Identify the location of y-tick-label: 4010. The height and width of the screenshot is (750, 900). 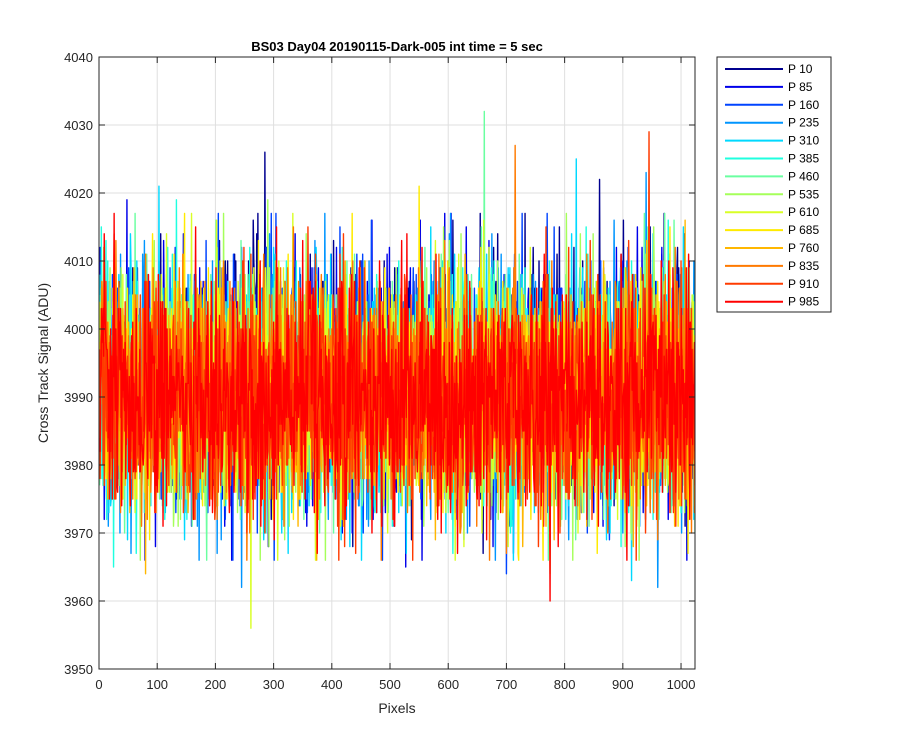
(78, 261).